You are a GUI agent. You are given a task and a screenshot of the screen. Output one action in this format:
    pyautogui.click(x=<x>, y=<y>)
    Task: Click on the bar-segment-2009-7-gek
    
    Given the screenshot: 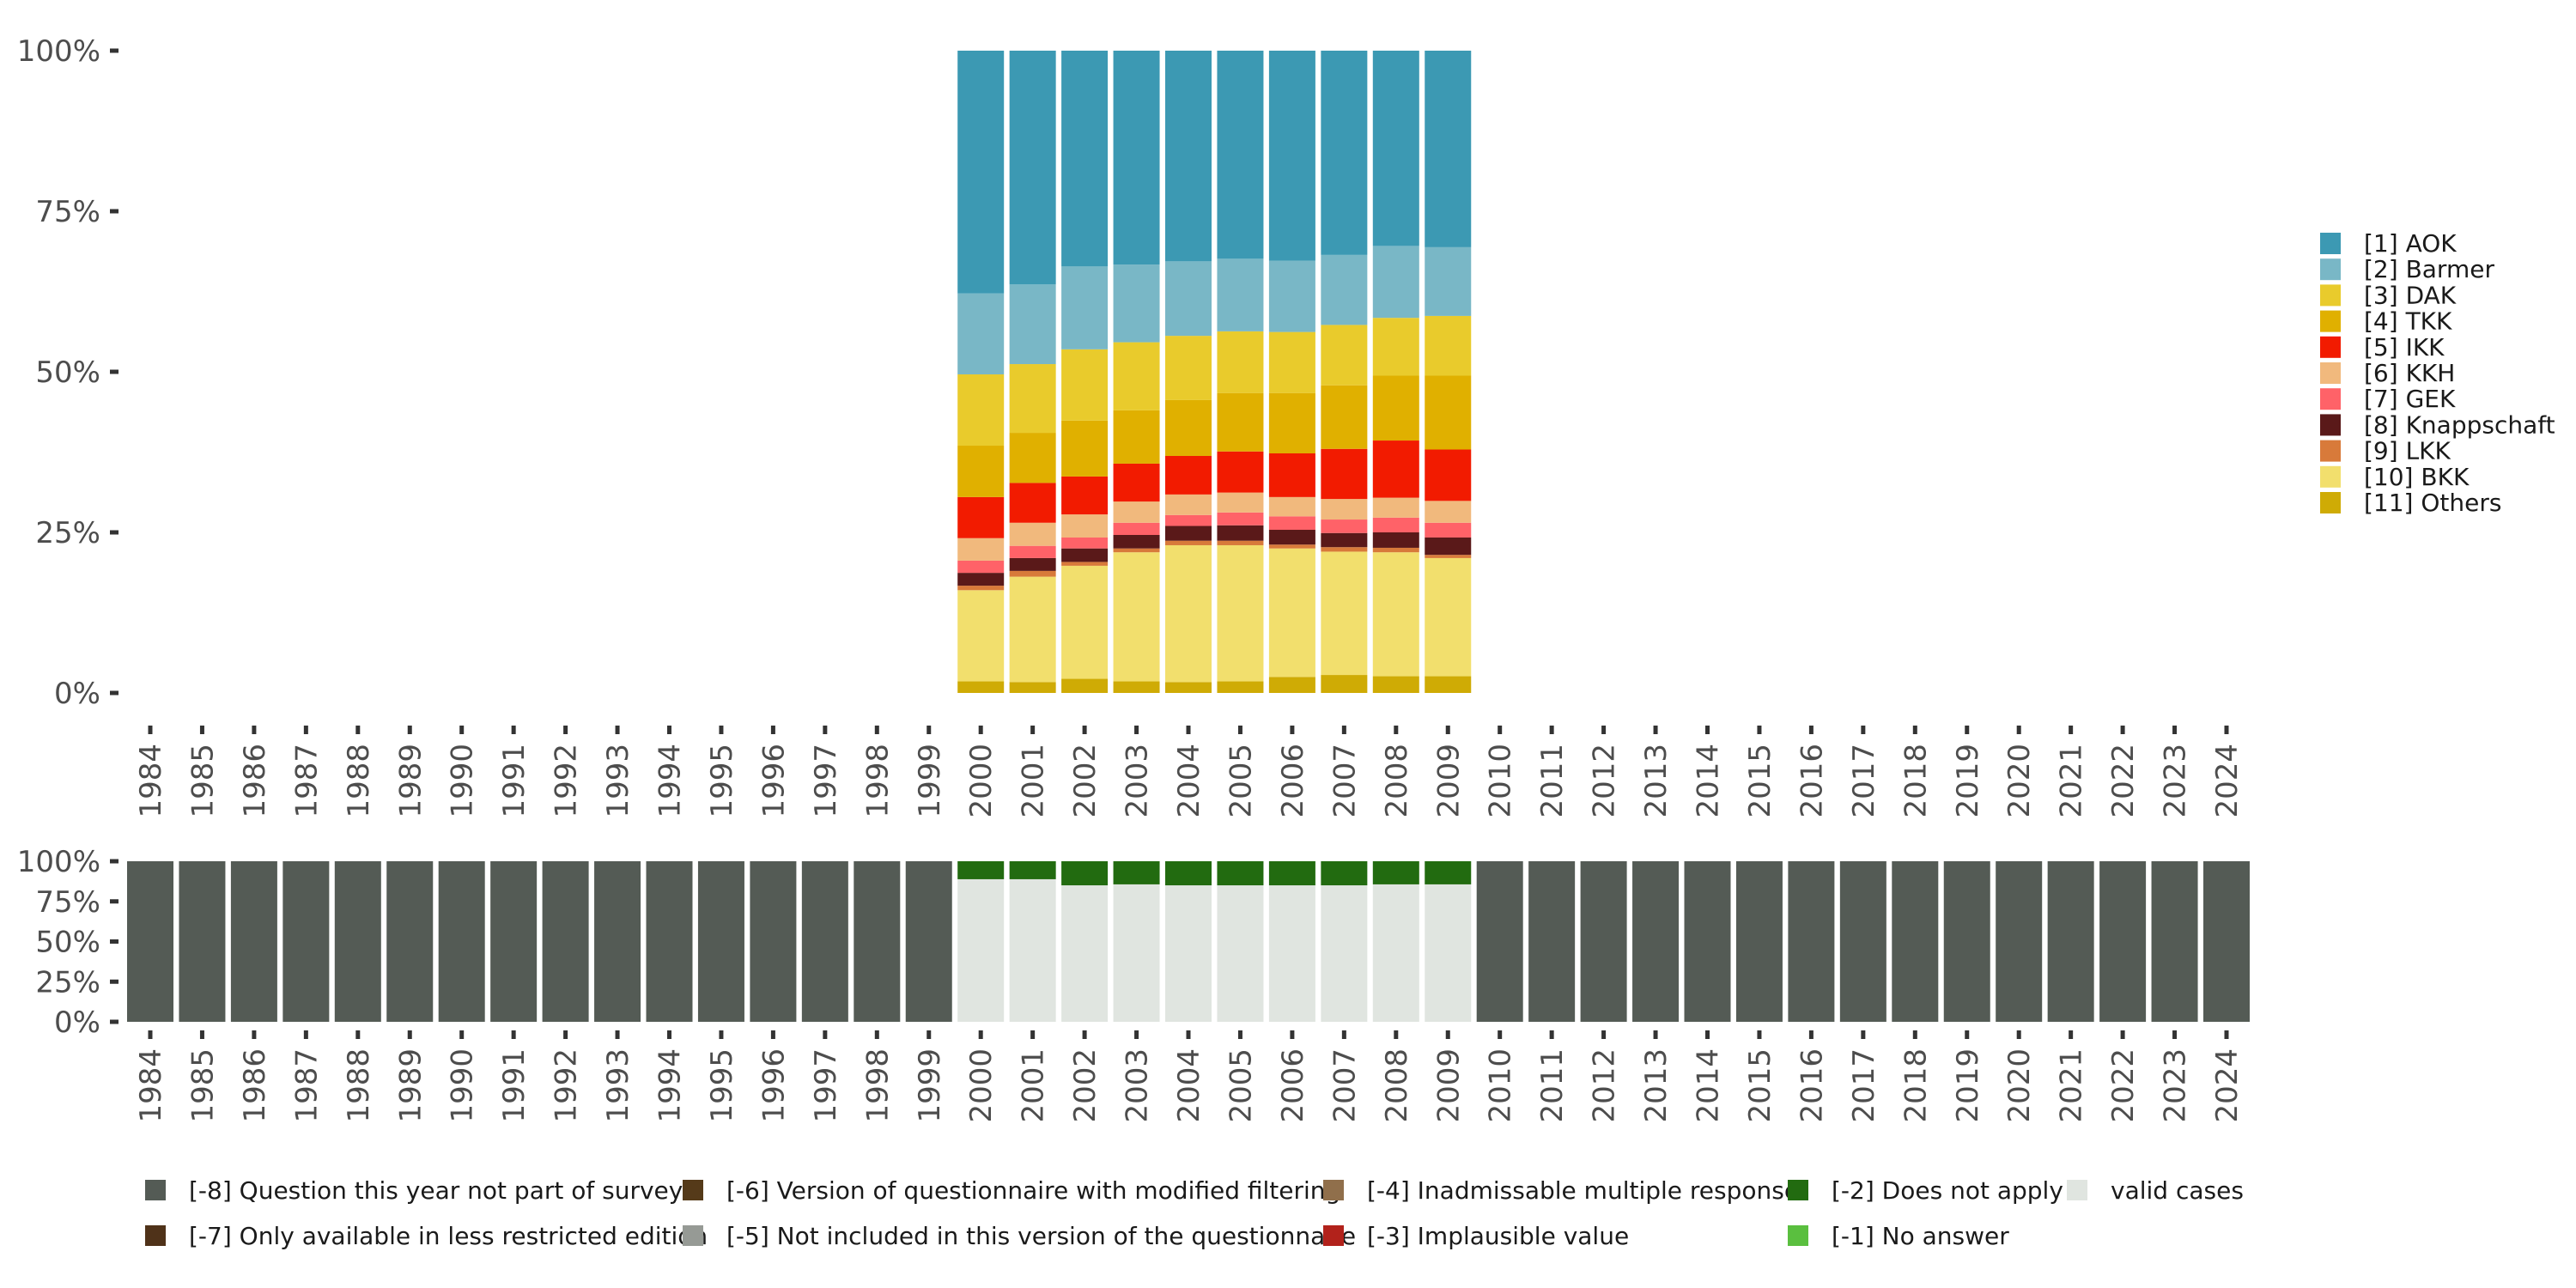 What is the action you would take?
    pyautogui.click(x=1448, y=530)
    